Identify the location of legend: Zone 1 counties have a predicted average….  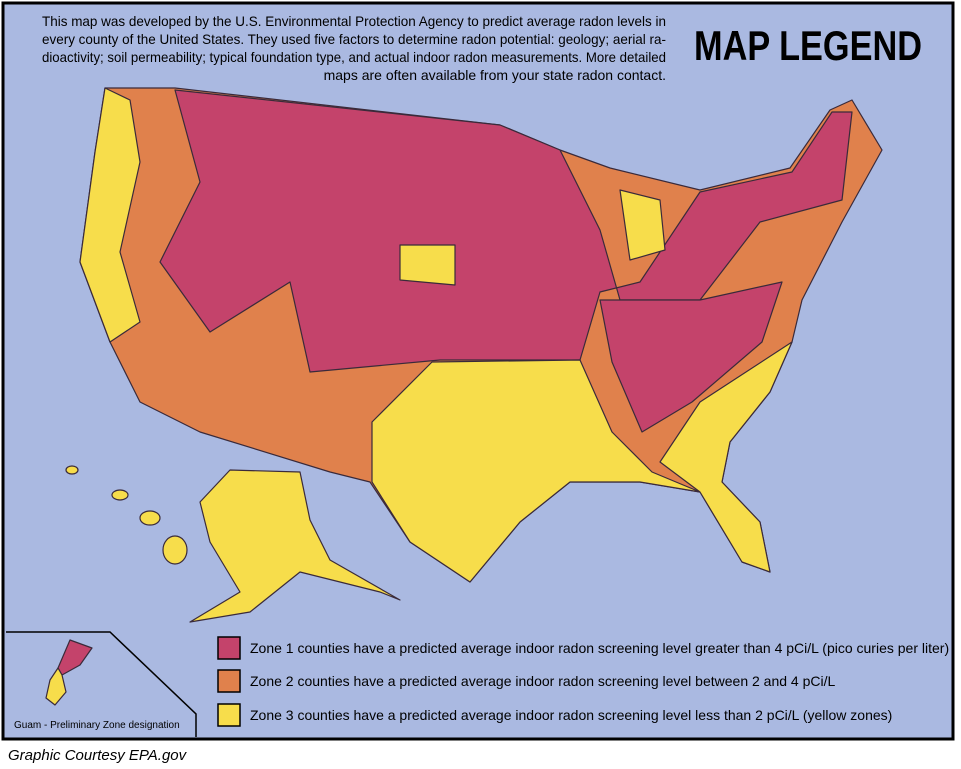
(583, 681).